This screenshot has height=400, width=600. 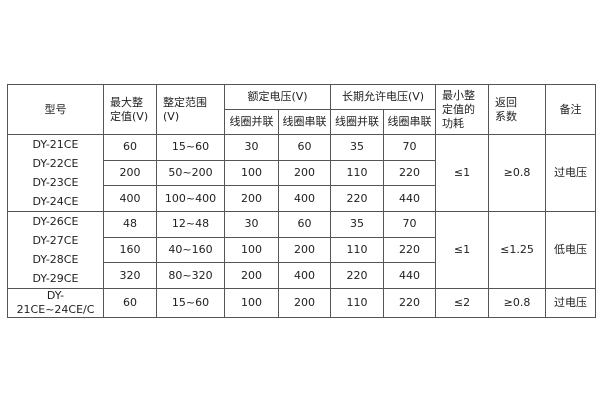 I want to click on model-cell: DY-21CE~24CE/C, so click(x=55, y=303).